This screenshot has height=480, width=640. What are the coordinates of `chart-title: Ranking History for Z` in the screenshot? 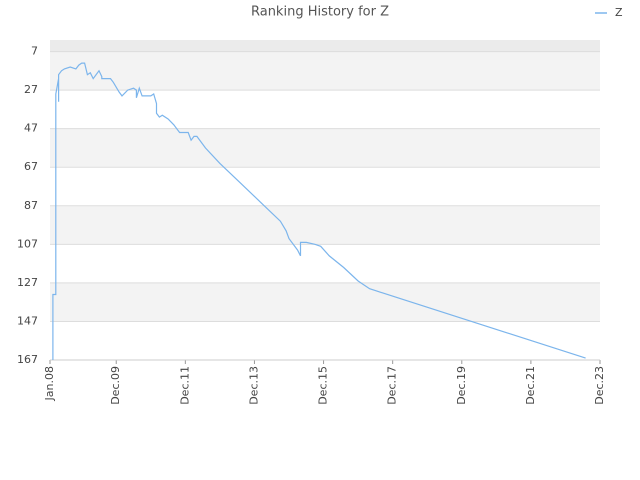 It's located at (320, 12).